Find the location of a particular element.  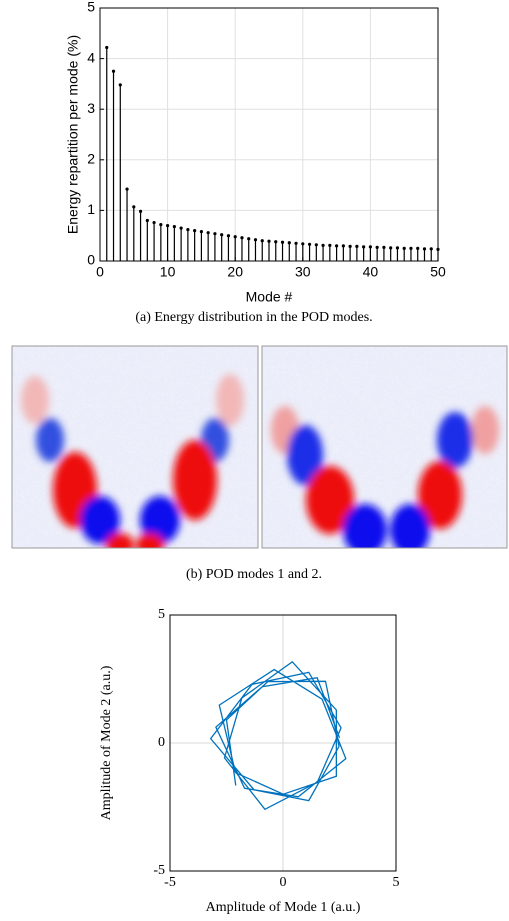

x-tick-label: 20 is located at coordinates (235, 272).